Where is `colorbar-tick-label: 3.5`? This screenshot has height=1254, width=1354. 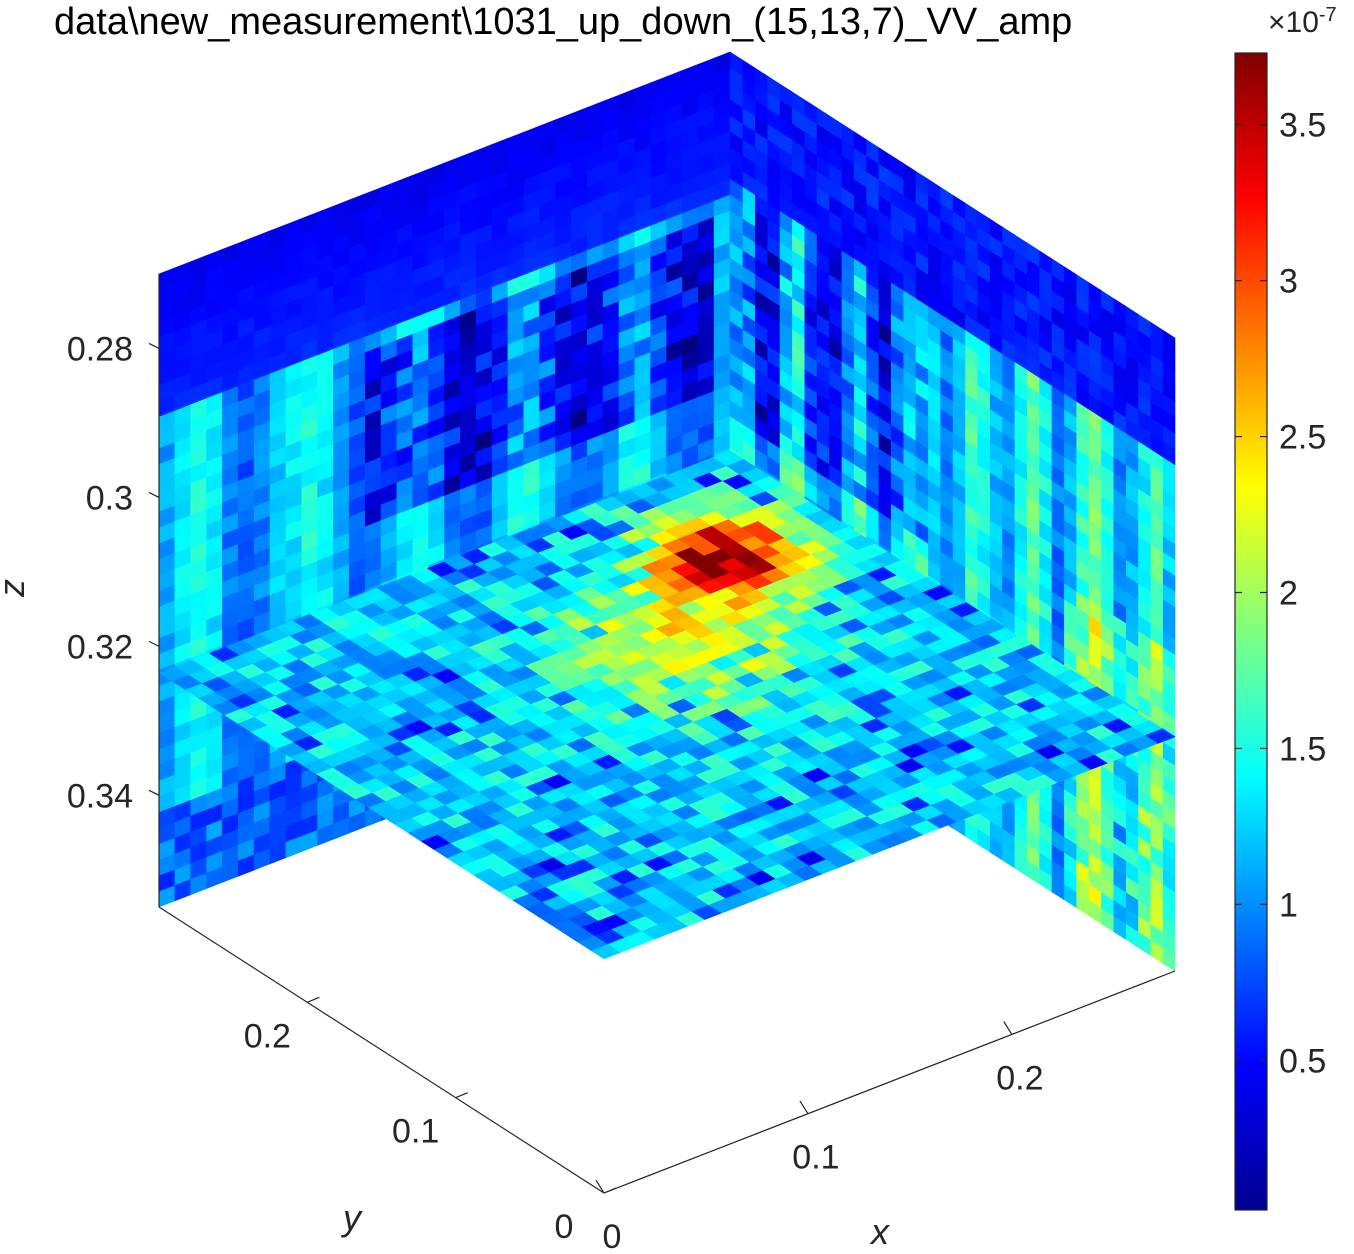
colorbar-tick-label: 3.5 is located at coordinates (1302, 126).